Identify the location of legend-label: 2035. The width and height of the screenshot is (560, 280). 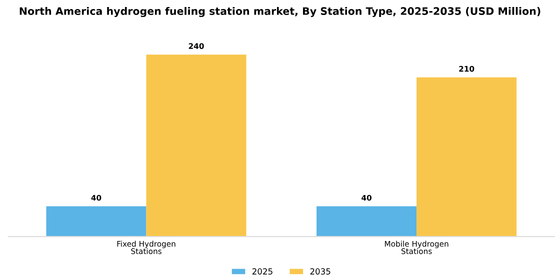
(320, 271).